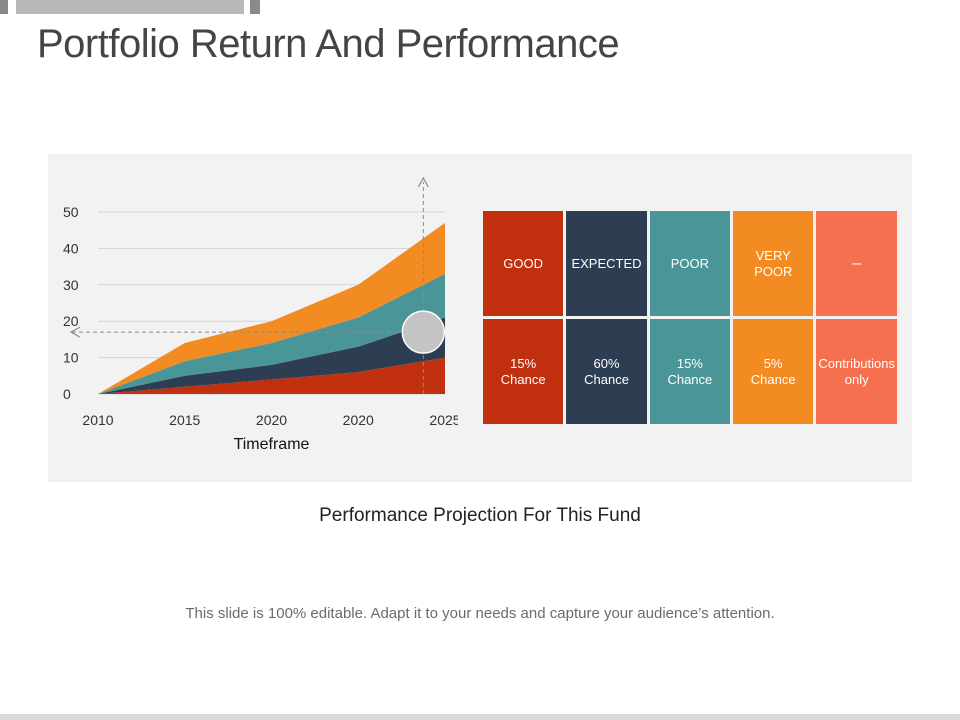 The image size is (960, 720). What do you see at coordinates (71, 321) in the screenshot?
I see `y-tick-label: 20` at bounding box center [71, 321].